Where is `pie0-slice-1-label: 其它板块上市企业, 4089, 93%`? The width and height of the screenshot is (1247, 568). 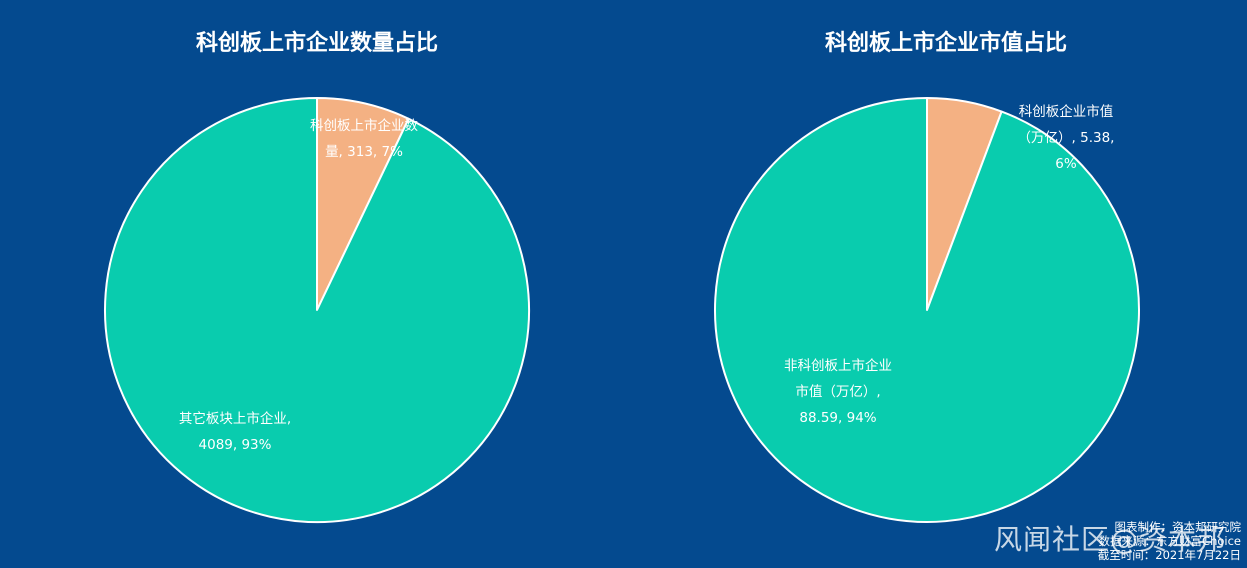 pie0-slice-1-label: 其它板块上市企业, 4089, 93% is located at coordinates (235, 431).